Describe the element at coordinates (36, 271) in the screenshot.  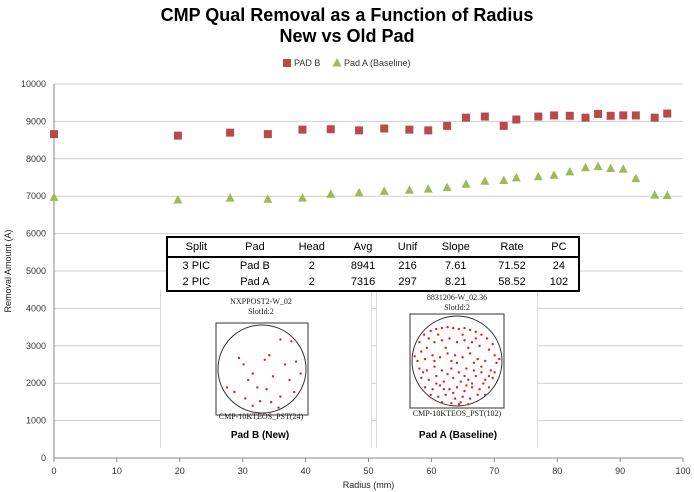
I see `y-tick-label: 5000` at that location.